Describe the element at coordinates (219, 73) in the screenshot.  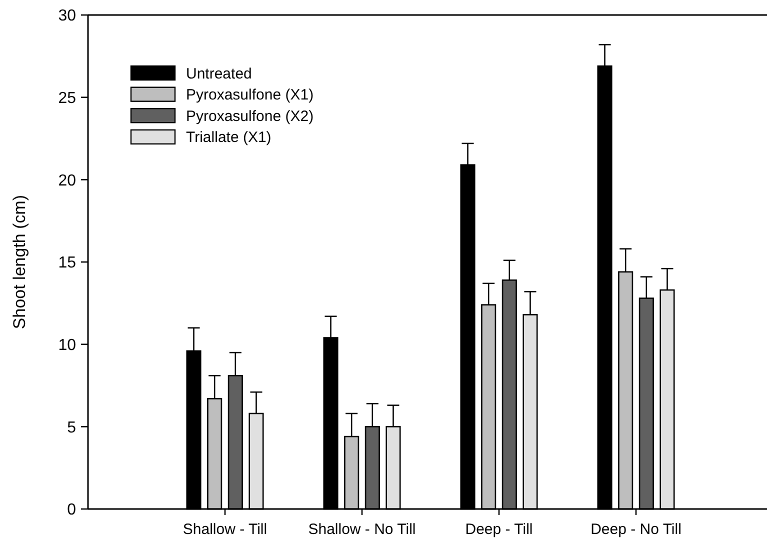
I see `legend-label: Untreated` at that location.